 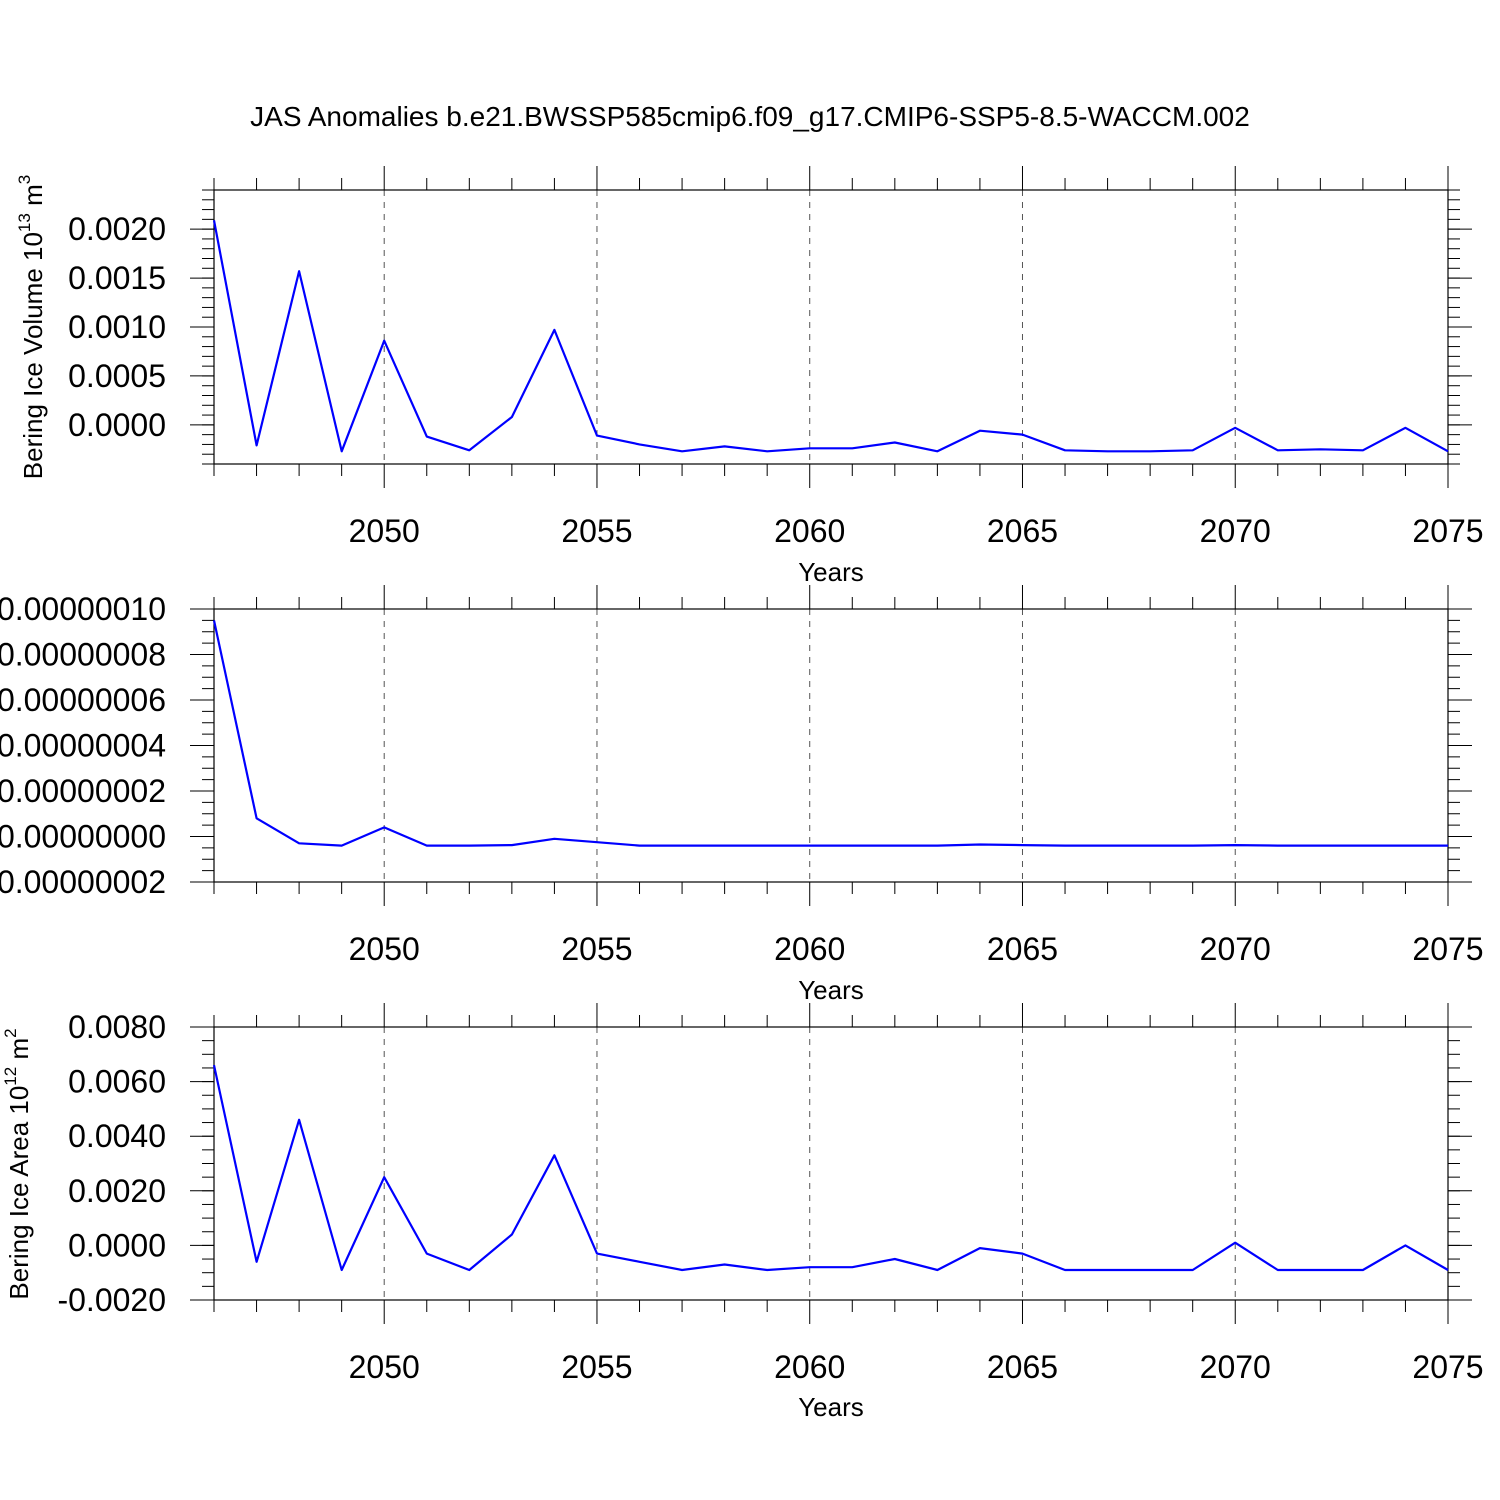 I want to click on panel-2-x-tick-labels: 2050 2055 2060 2065 2070 2075, so click(x=916, y=949).